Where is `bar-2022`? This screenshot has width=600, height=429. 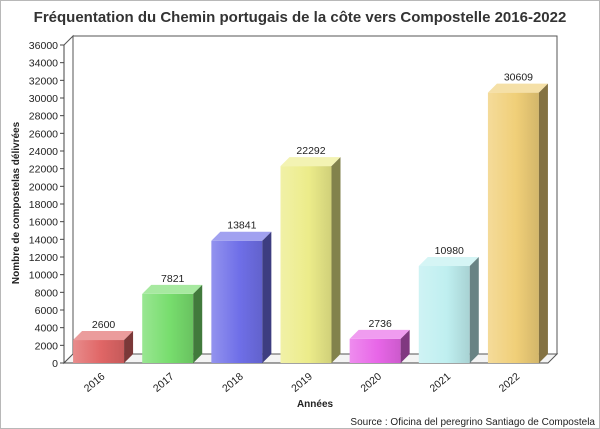
bar-2022 is located at coordinates (517, 223).